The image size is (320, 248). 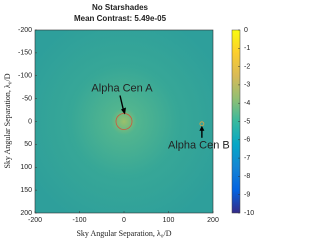 What do you see at coordinates (27, 98) in the screenshot?
I see `y-tick-label: -50` at bounding box center [27, 98].